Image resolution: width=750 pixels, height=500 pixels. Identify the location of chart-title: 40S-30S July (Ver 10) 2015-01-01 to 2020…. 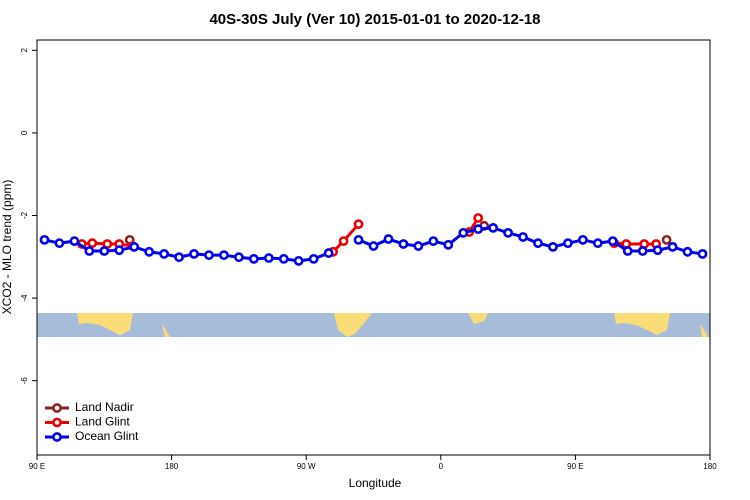
(374, 19).